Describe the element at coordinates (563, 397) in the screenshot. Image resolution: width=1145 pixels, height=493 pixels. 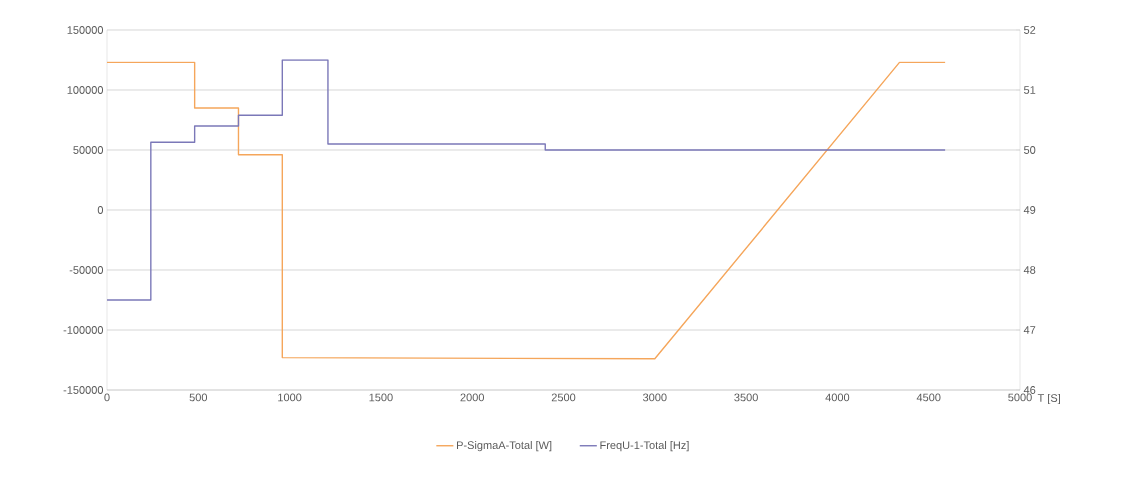
I see `x-tick-label: 2500` at that location.